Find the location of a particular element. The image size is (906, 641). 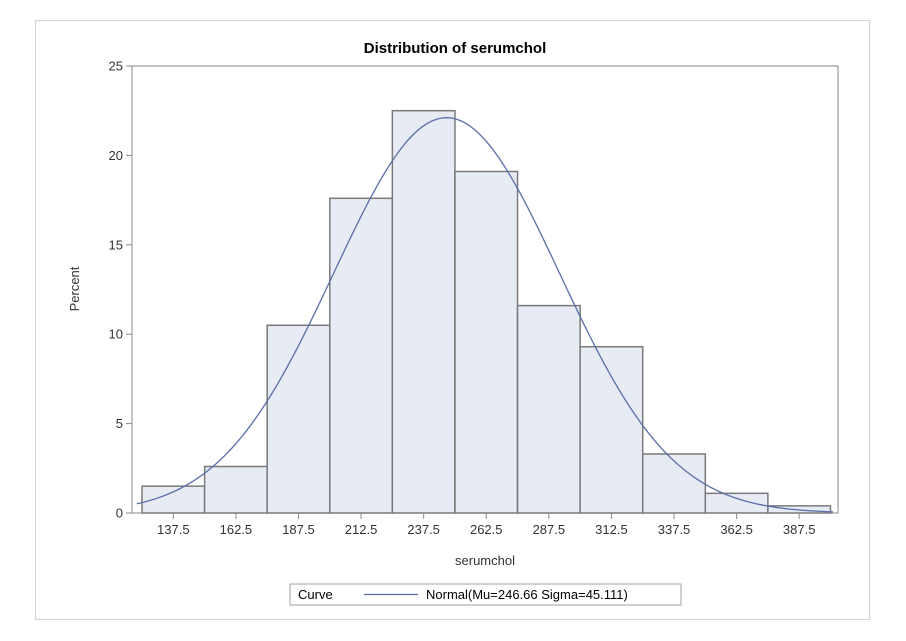

legend-entry-normal: Normal(Mu=246.66 Sigma=45.111) is located at coordinates (527, 594).